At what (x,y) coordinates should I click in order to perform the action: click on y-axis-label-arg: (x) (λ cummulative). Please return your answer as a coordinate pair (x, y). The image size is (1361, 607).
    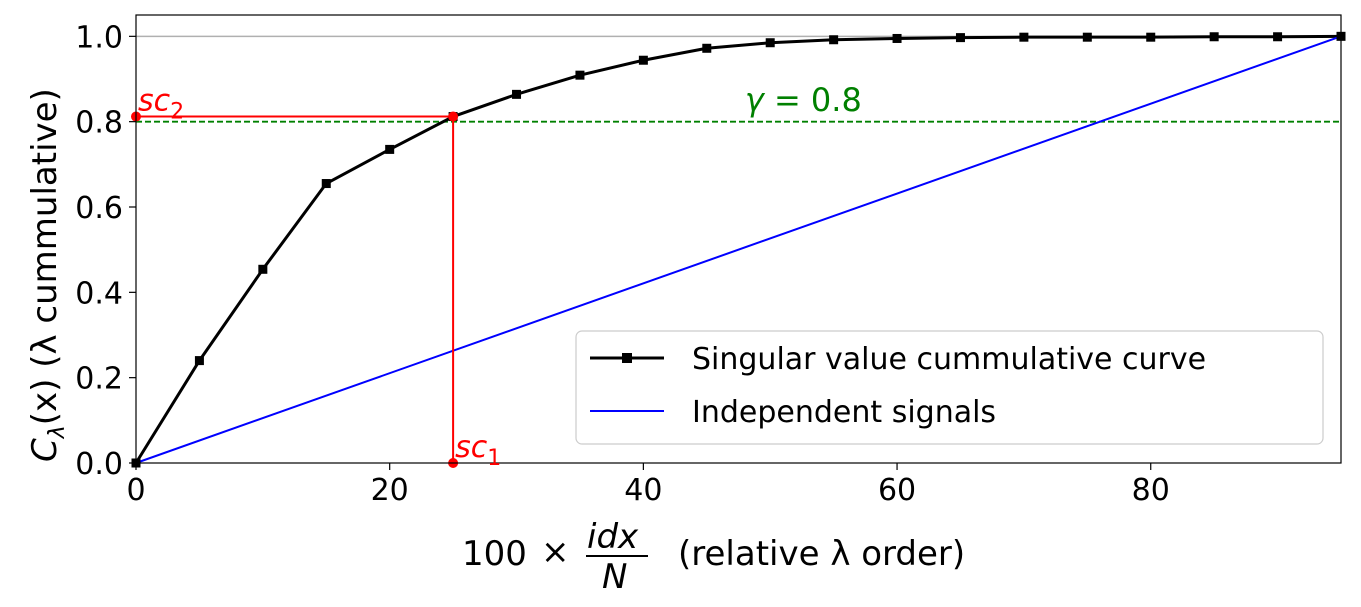
    Looking at the image, I should click on (45, 256).